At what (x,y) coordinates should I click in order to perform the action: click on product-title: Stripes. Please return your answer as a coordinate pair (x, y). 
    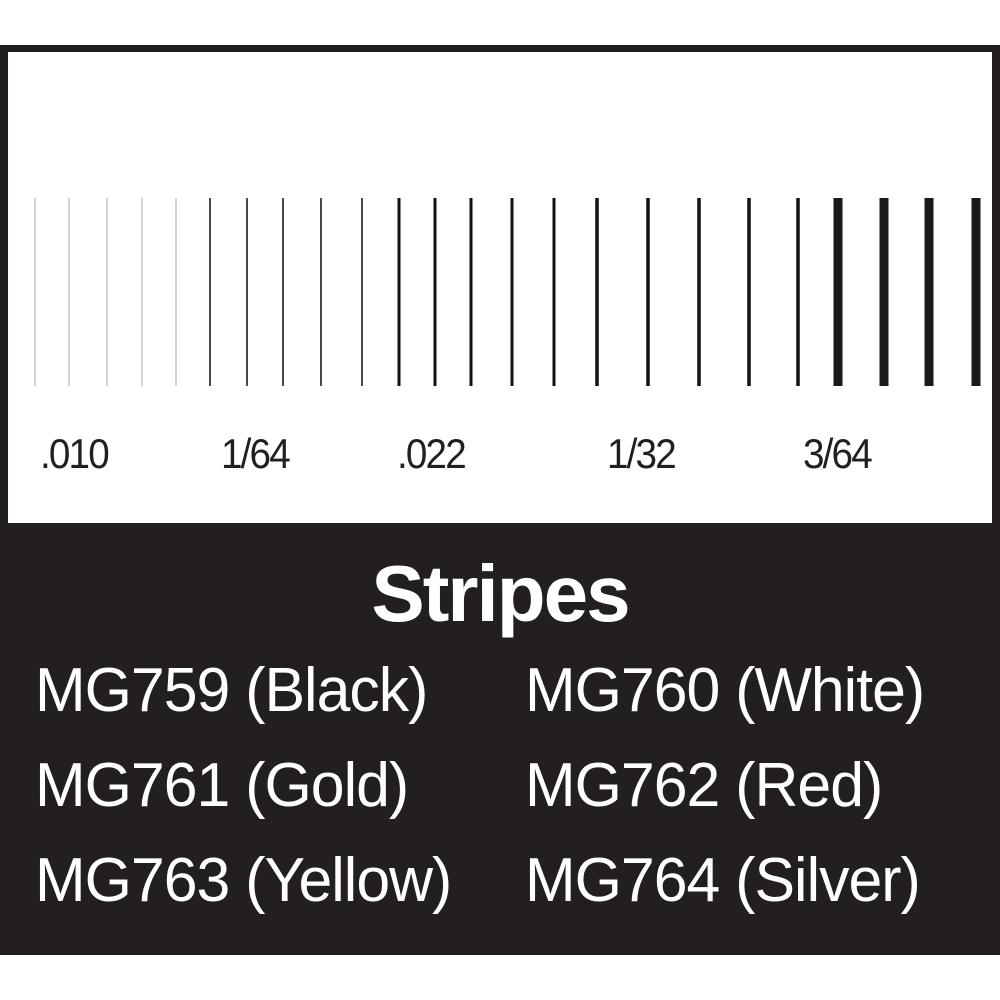
    Looking at the image, I should click on (500, 593).